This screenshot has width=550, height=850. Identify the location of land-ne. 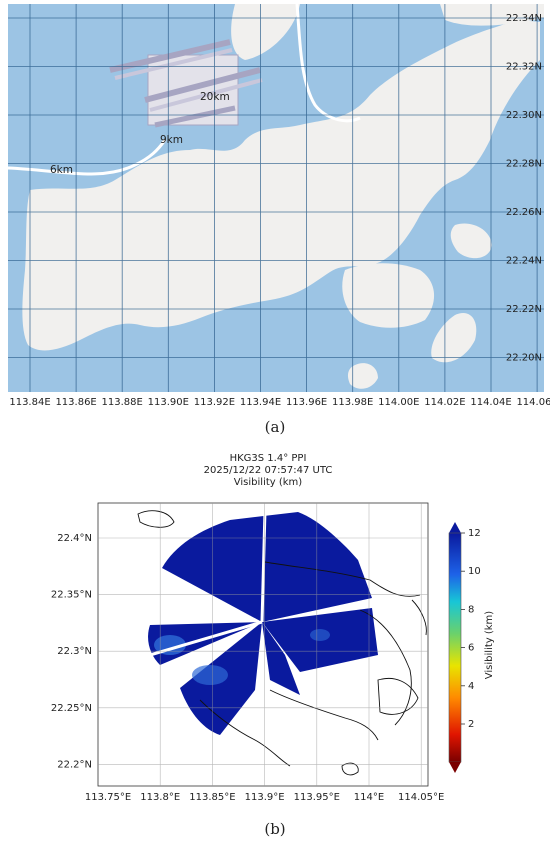
(492, 15).